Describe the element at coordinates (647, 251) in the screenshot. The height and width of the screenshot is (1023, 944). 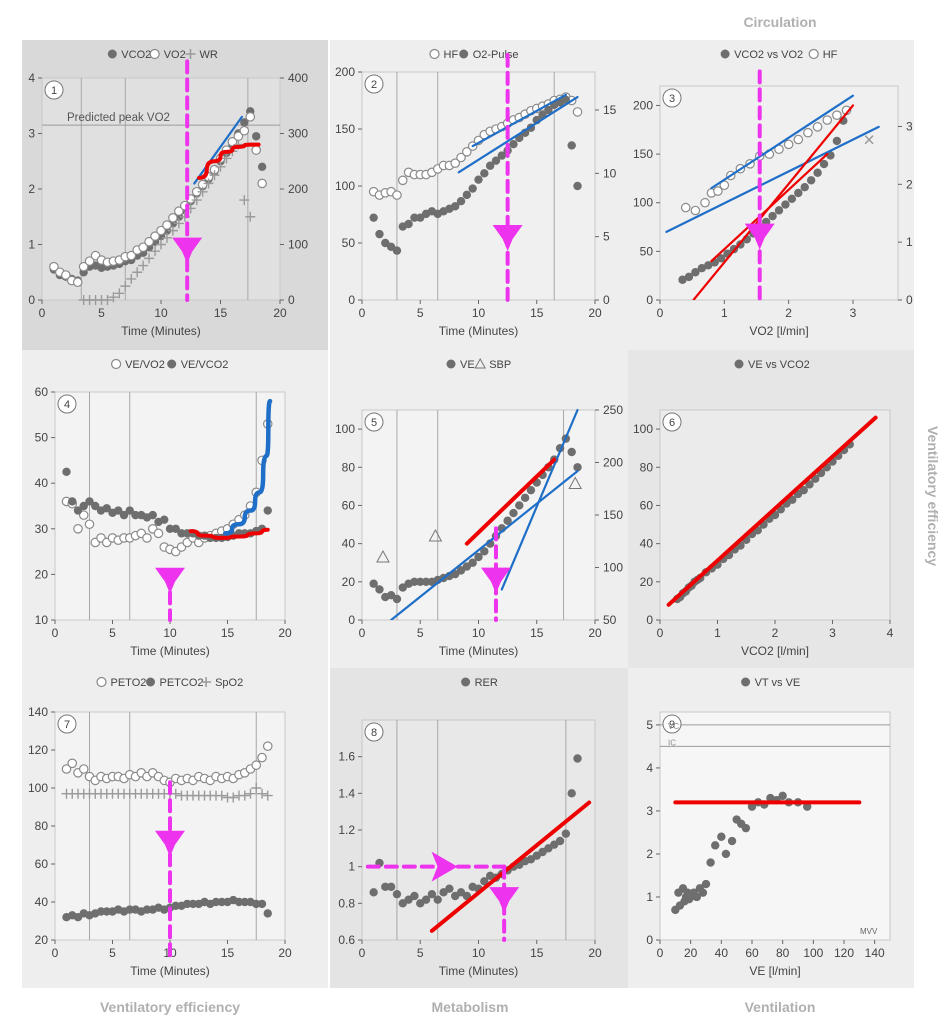
I see `y-tick-label: 50` at that location.